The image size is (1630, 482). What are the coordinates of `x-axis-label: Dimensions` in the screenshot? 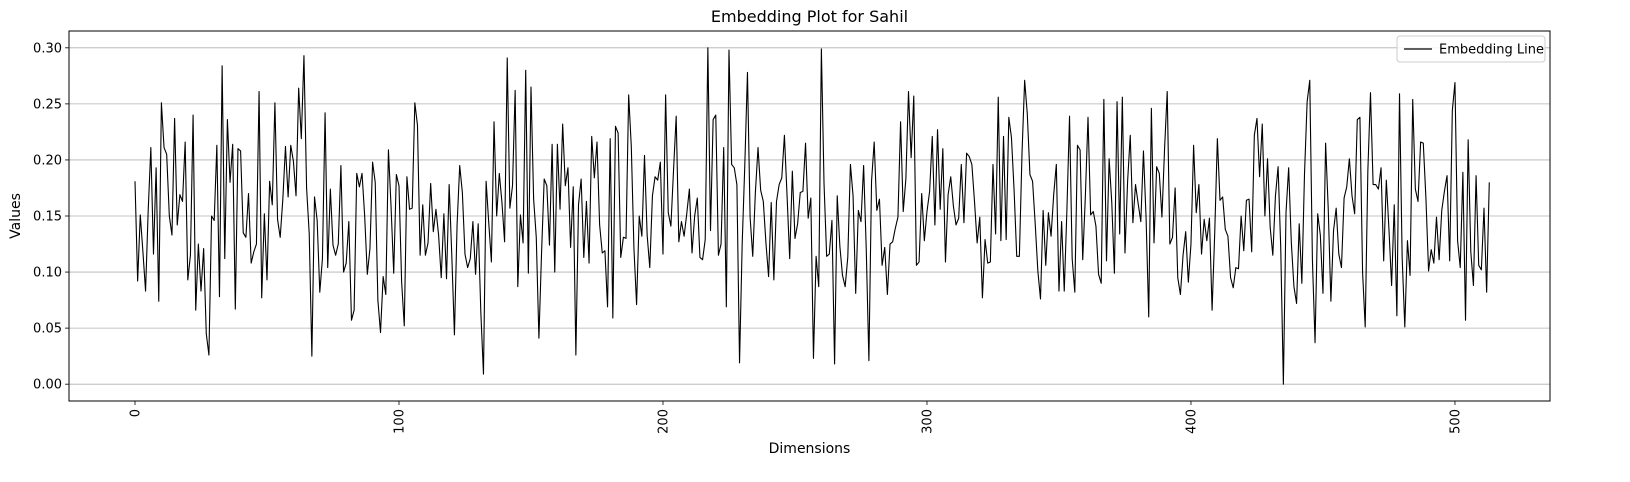 It's located at (810, 449).